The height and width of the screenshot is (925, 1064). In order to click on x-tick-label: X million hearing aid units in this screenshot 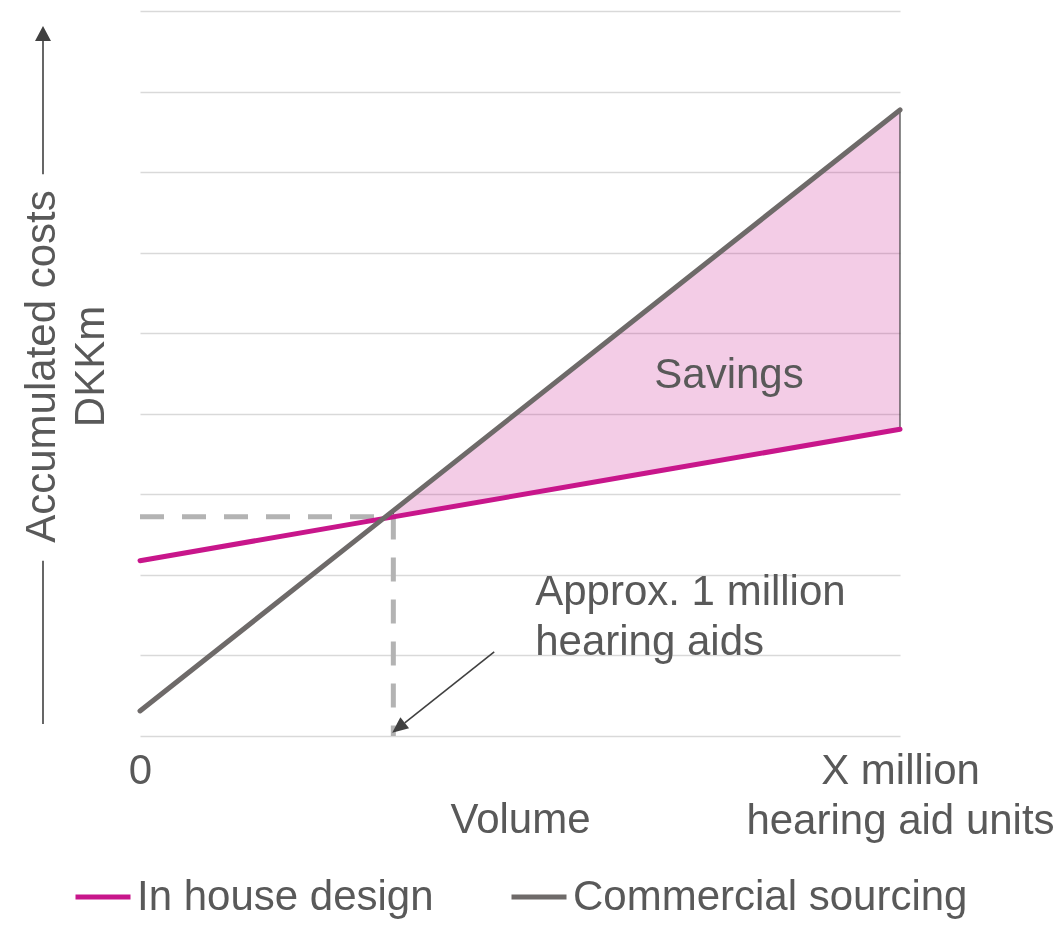, I will do `click(900, 794)`.